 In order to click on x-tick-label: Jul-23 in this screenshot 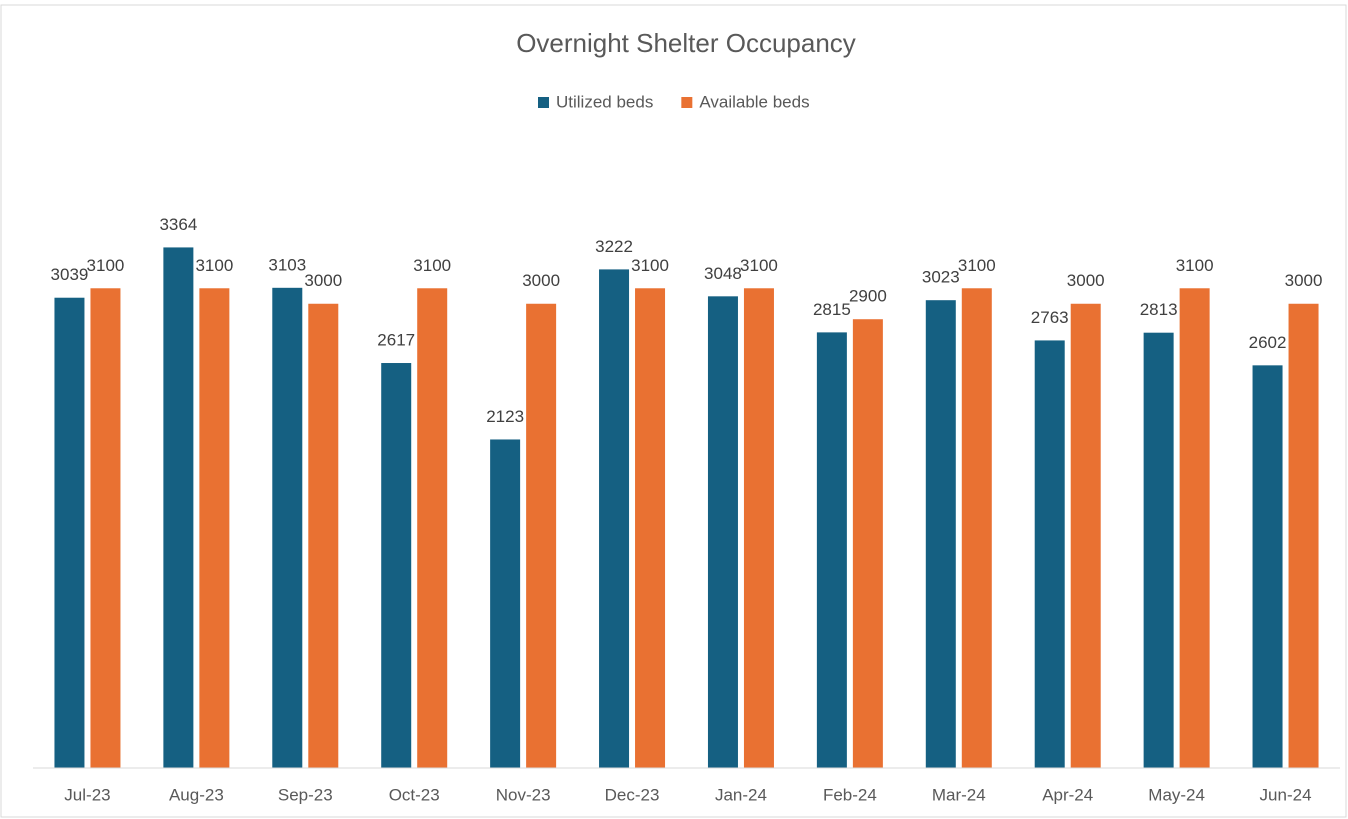, I will do `click(87, 794)`.